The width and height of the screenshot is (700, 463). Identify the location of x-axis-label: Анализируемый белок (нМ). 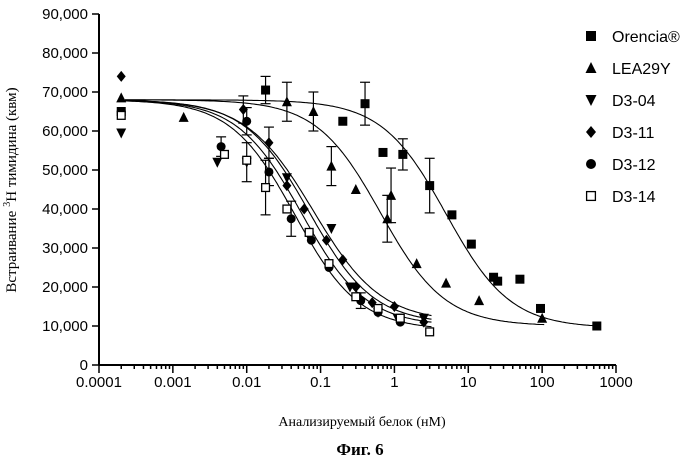
(362, 422).